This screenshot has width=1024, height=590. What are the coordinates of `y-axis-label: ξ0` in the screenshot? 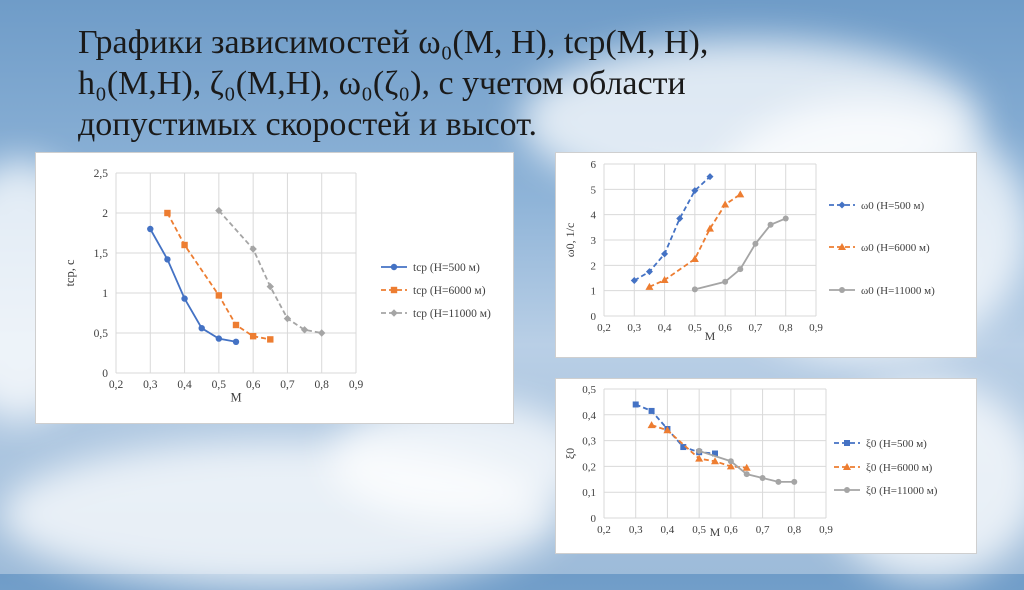 It's located at (570, 453).